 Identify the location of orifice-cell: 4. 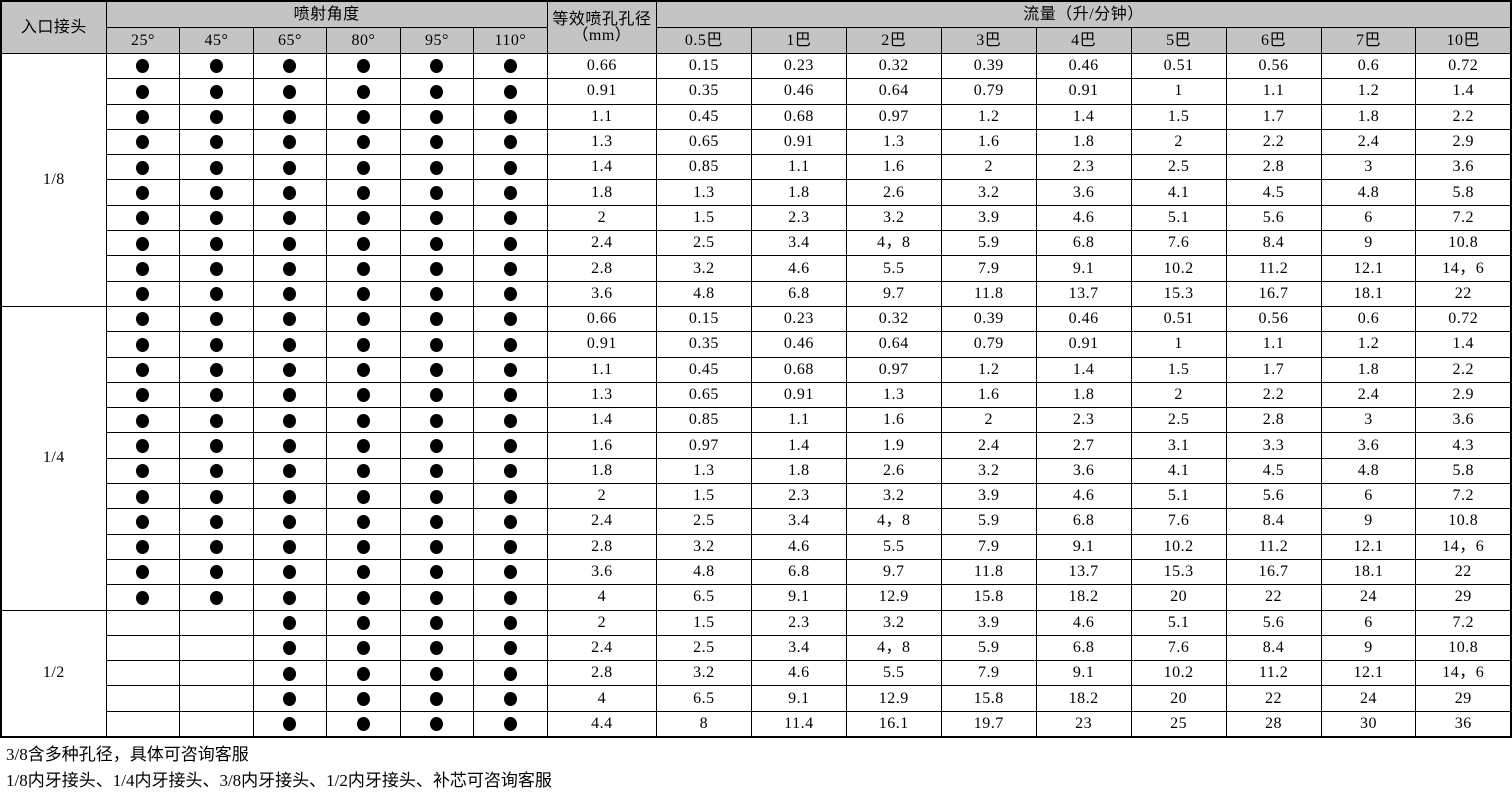
(601, 698).